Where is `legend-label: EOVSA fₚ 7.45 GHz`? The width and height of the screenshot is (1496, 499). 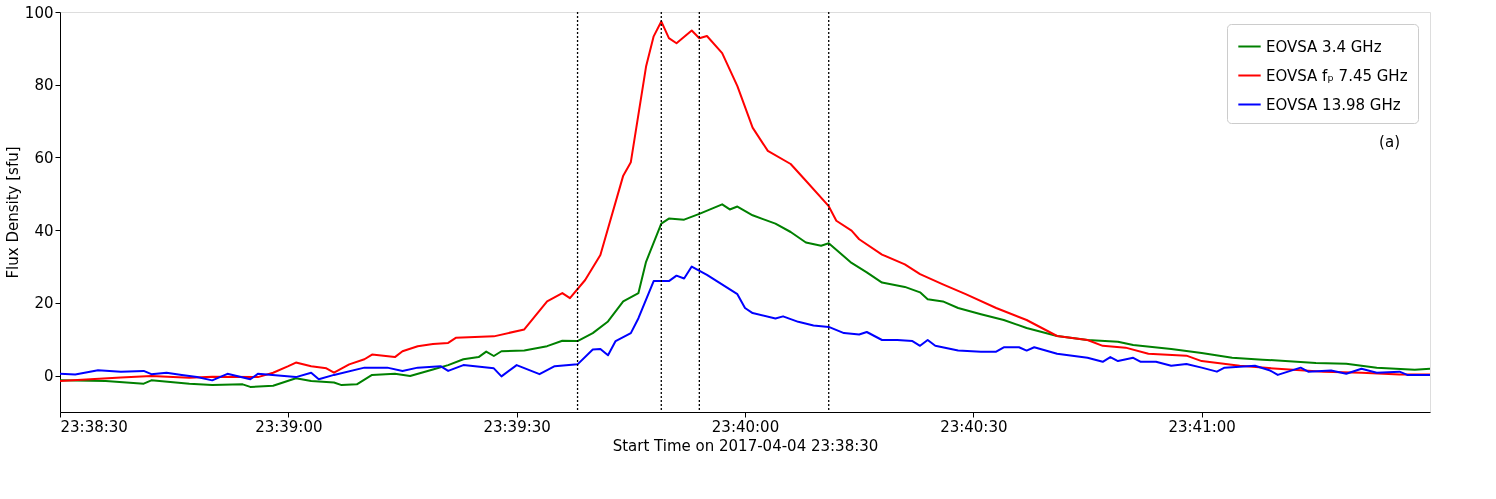
legend-label: EOVSA fₚ 7.45 GHz is located at coordinates (1337, 75).